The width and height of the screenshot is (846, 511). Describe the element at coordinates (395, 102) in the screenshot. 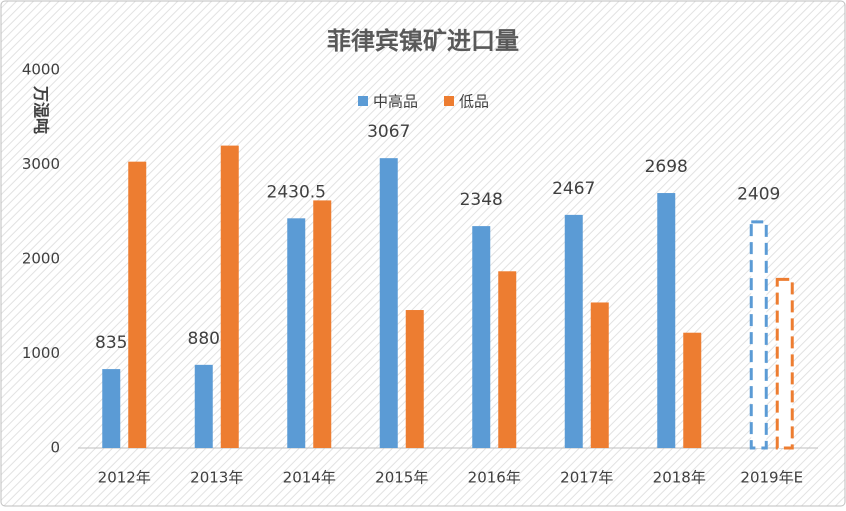

I see `legend-label: 中高品` at that location.